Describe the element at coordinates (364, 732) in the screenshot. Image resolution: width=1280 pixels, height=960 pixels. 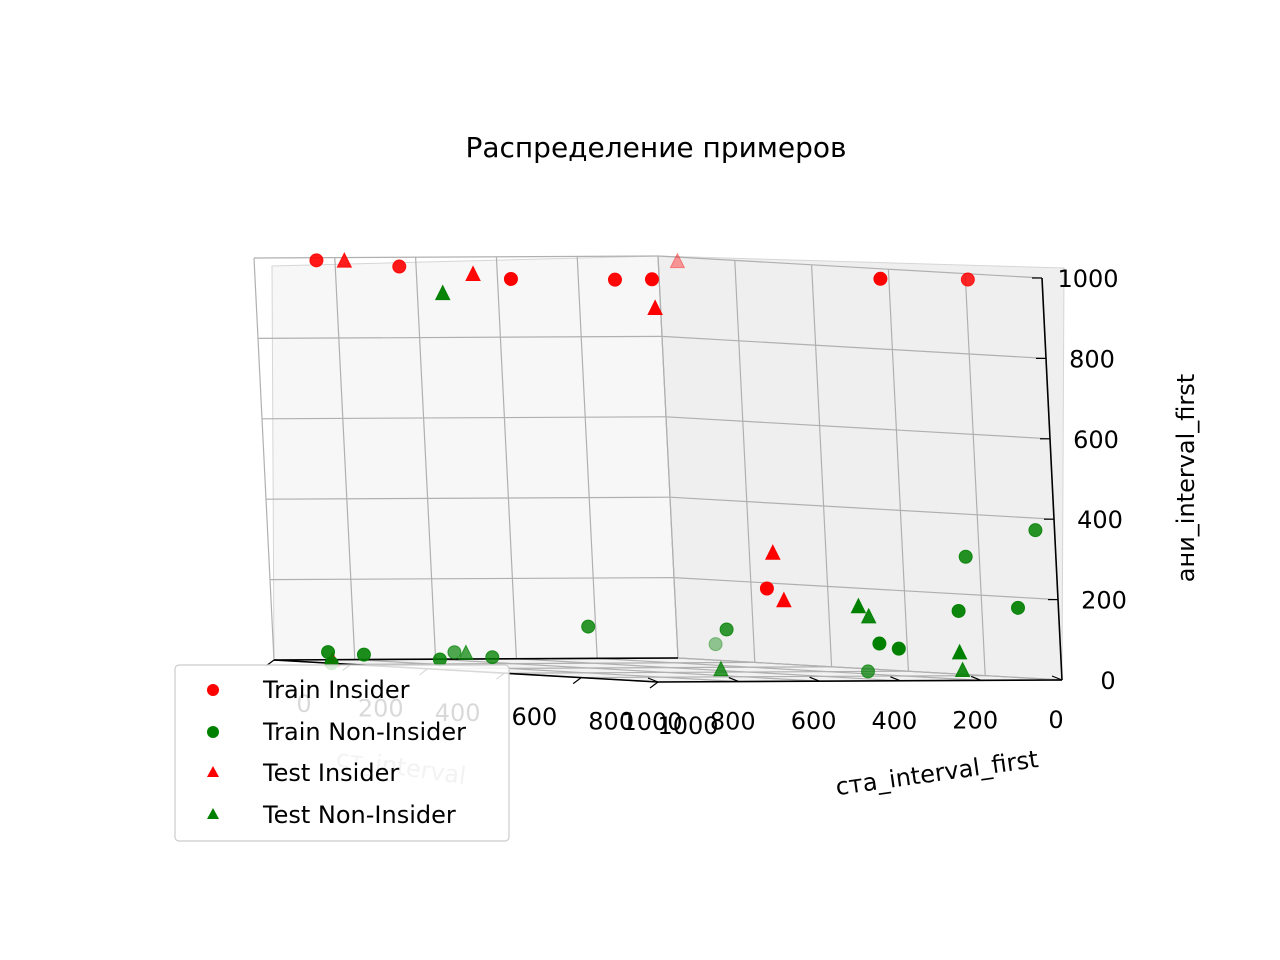
I see `legend-label-train-non-insider: Train Non-Insider` at that location.